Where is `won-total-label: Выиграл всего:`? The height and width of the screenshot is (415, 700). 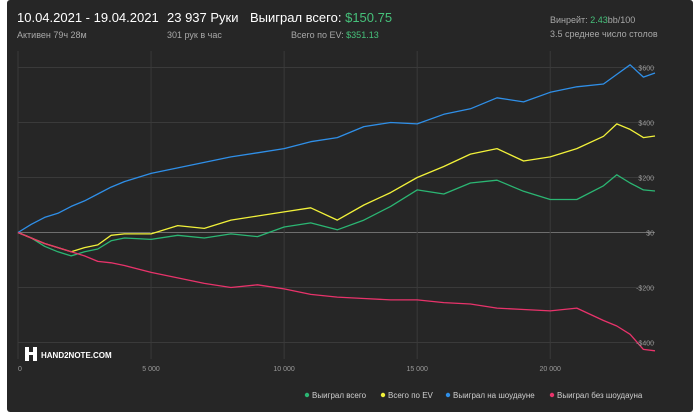
won-total-label: Выиграл всего: is located at coordinates (296, 17).